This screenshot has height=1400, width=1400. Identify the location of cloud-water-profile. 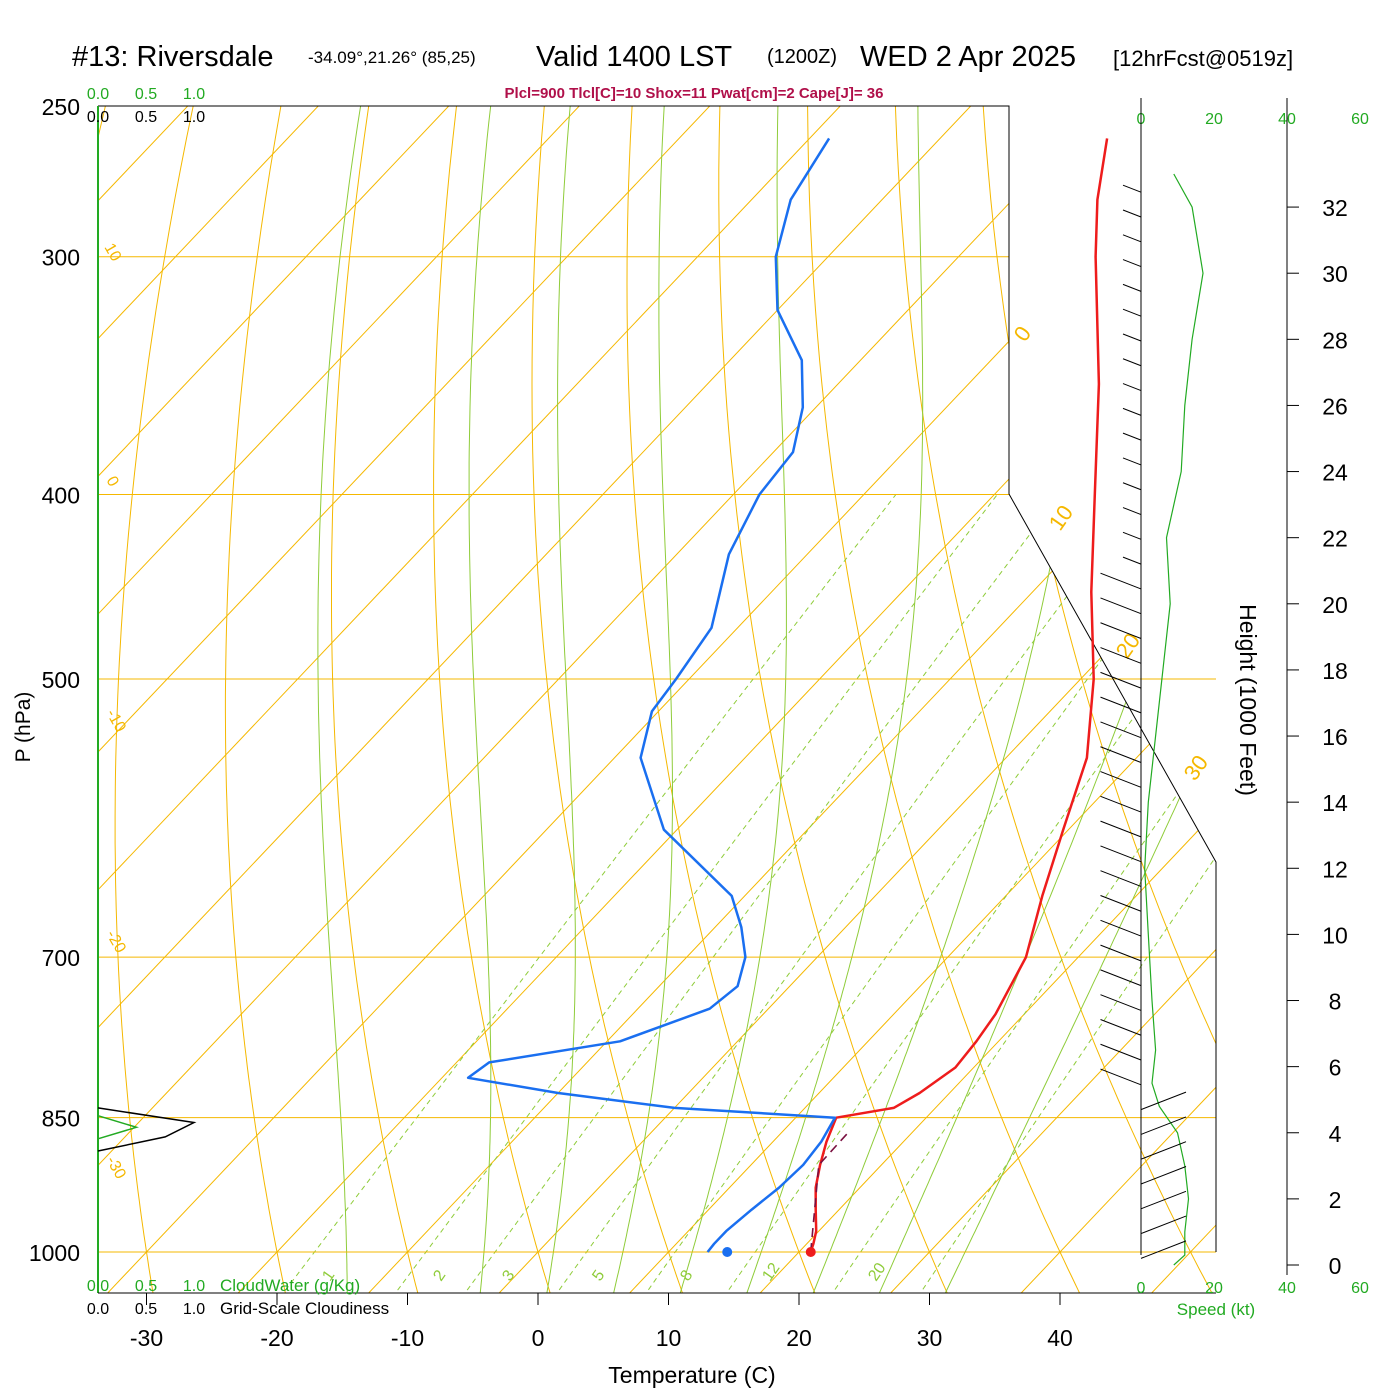
(118, 1127).